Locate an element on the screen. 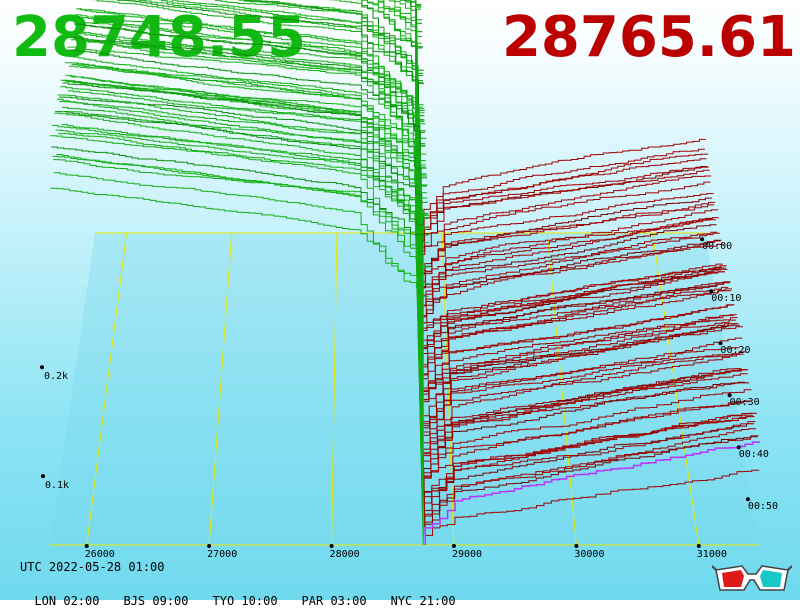 The width and height of the screenshot is (800, 608). utc-time: UTC 2022-05-28 01:00 is located at coordinates (92, 567).